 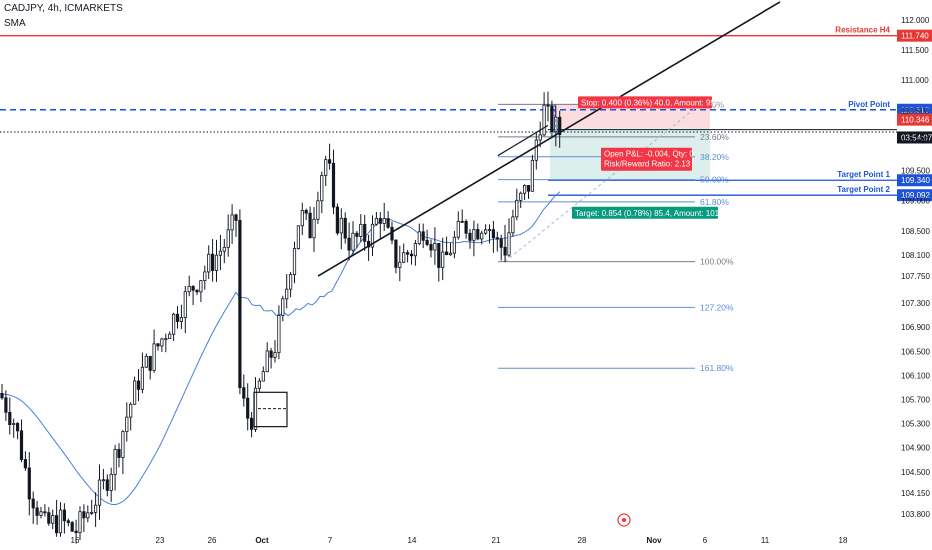 What do you see at coordinates (862, 30) in the screenshot?
I see `level-label: Resistance H4` at bounding box center [862, 30].